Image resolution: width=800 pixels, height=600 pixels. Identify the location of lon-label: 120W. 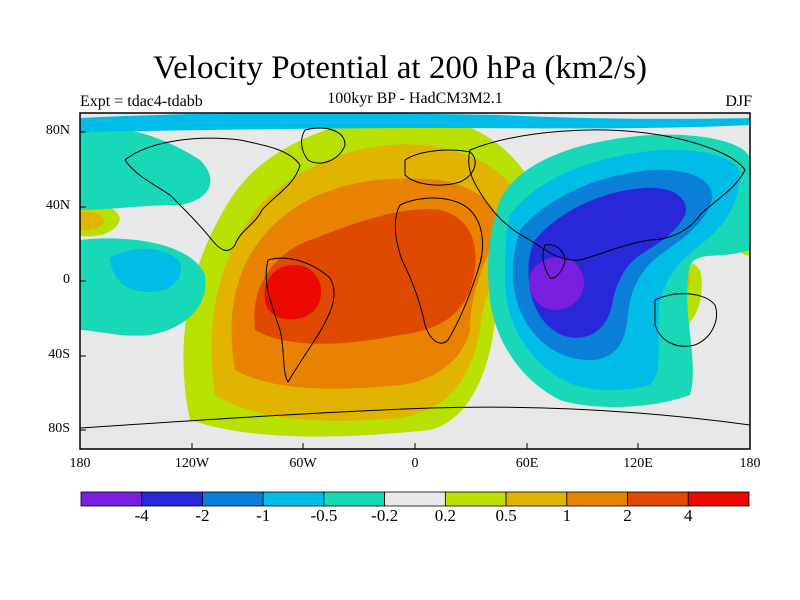
(192, 463).